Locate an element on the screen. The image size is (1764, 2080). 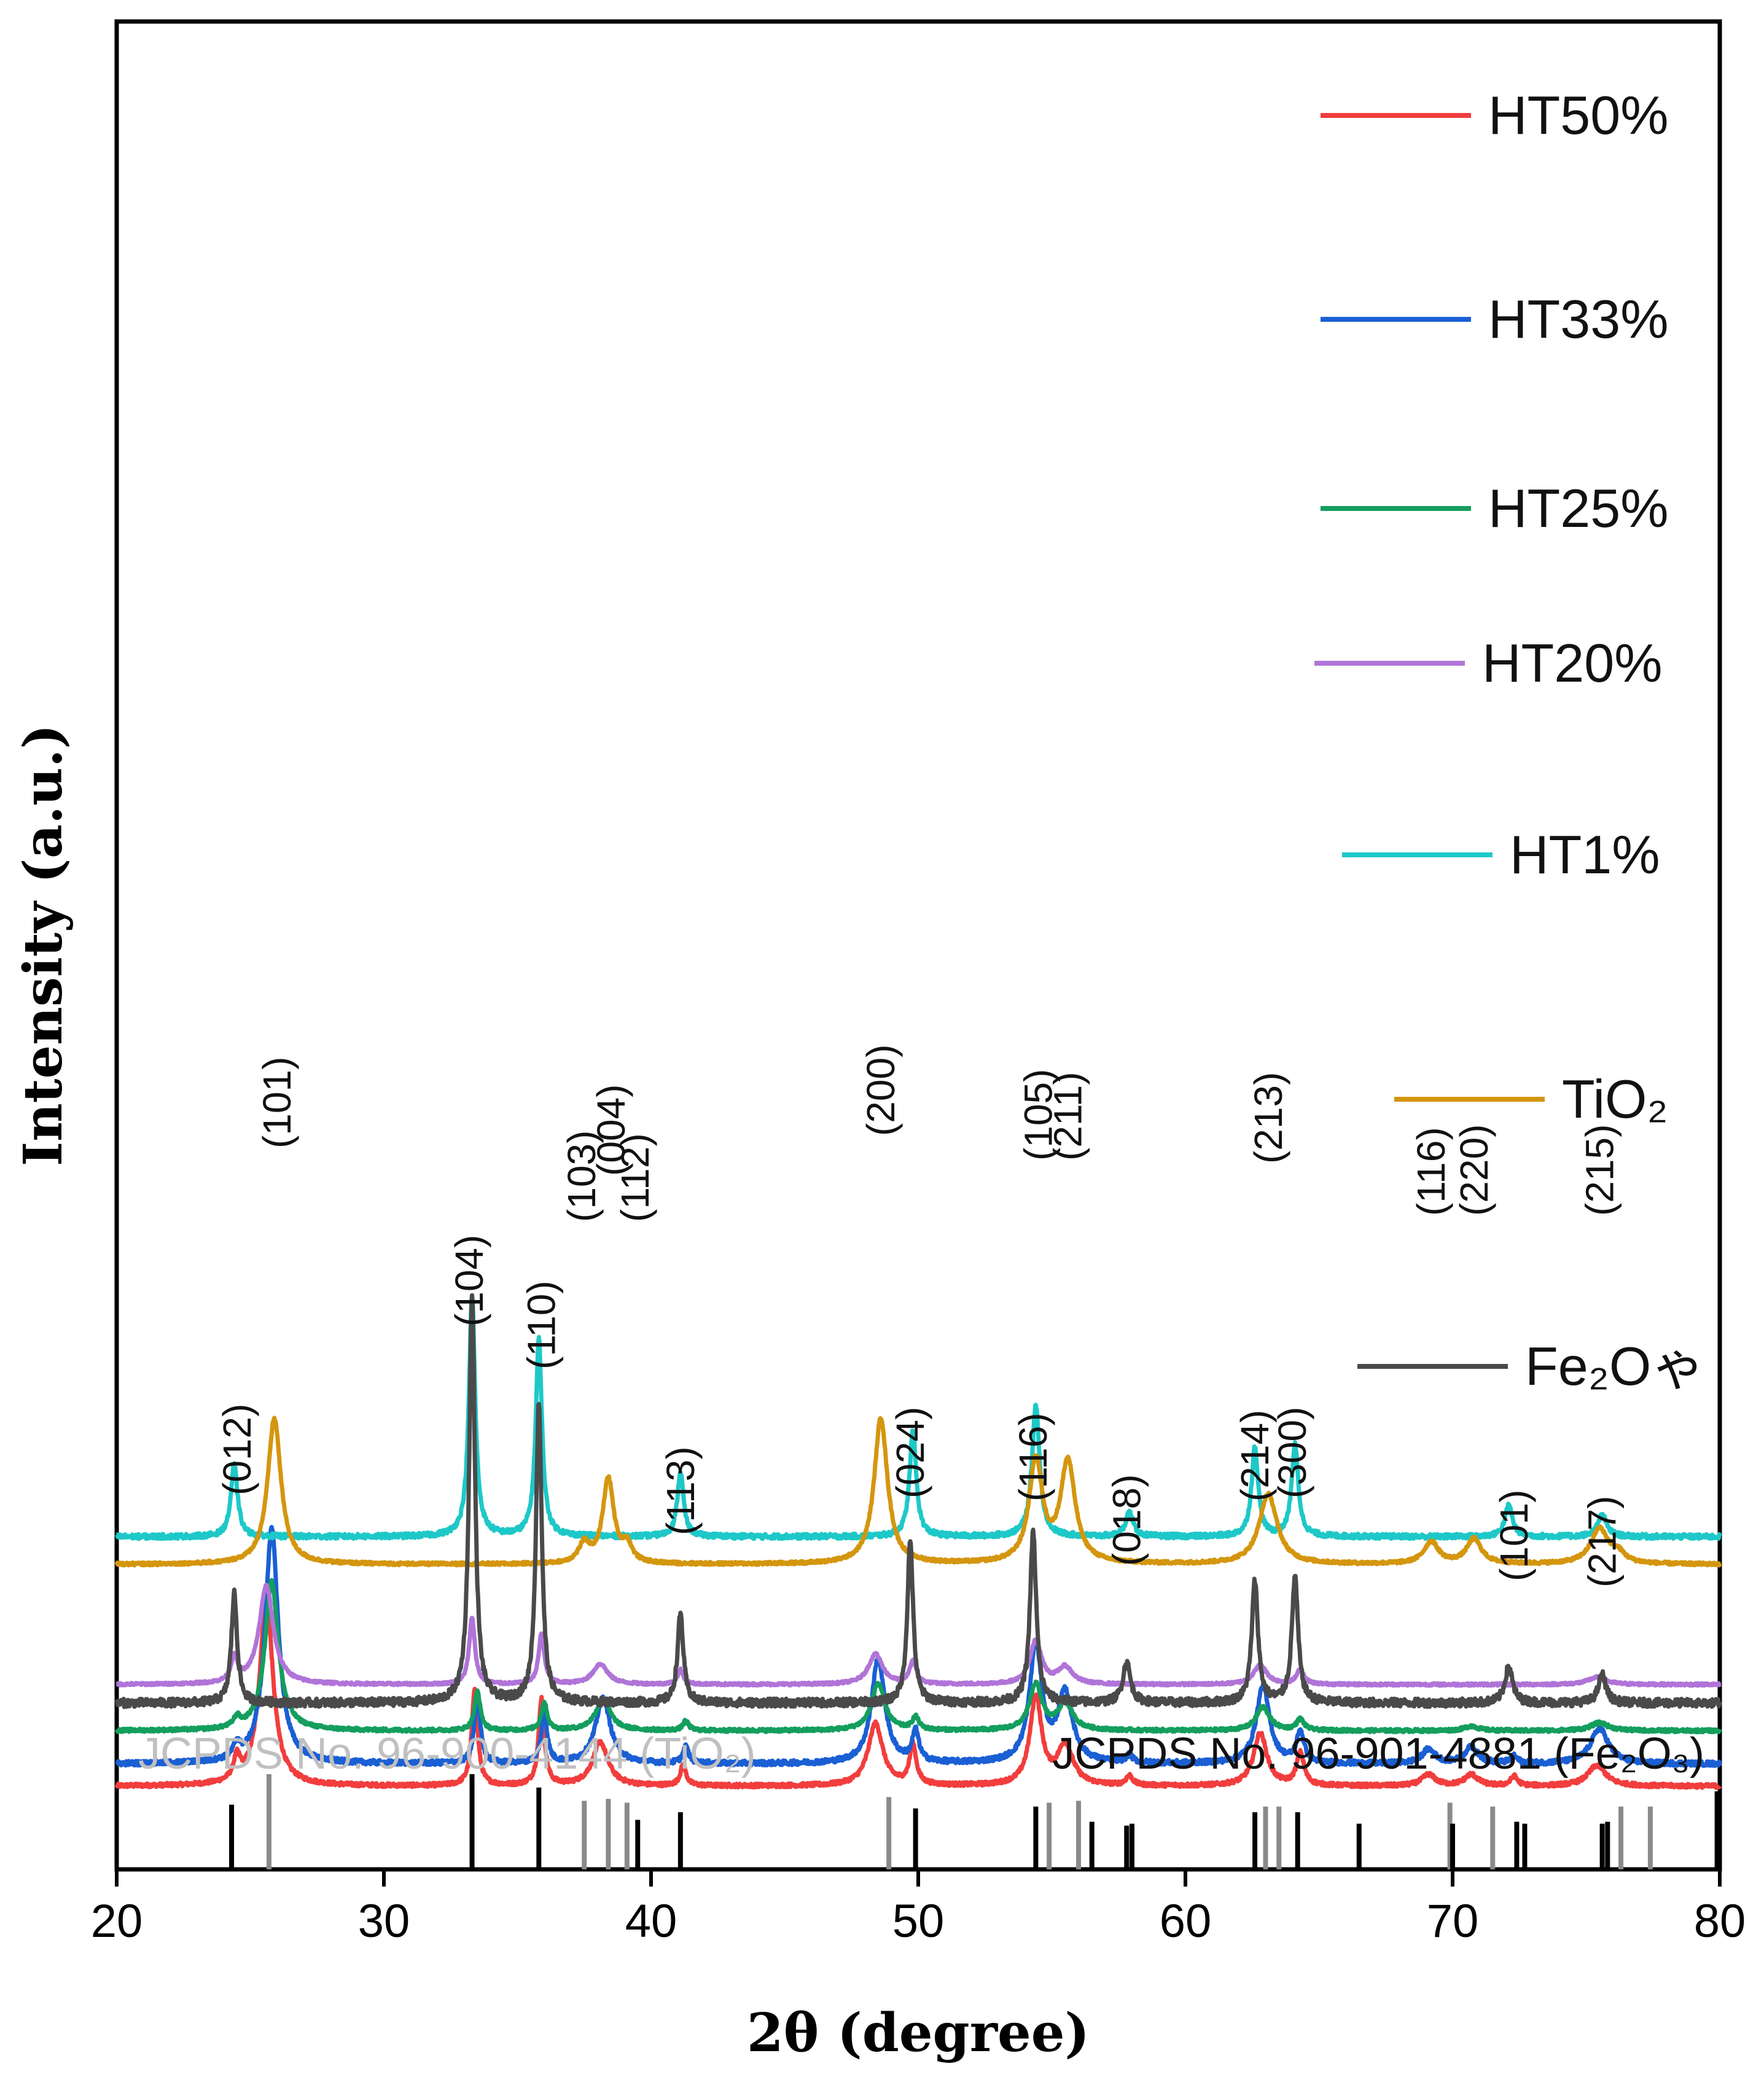
tio2-hkl-label-5: (105) is located at coordinates (1039, 1115).